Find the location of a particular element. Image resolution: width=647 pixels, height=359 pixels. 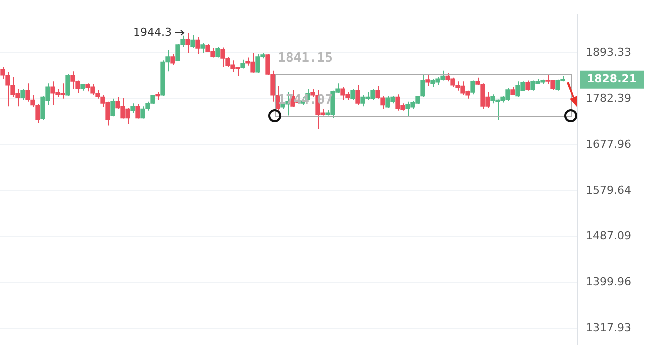

text: 1828.21 is located at coordinates (612, 79).